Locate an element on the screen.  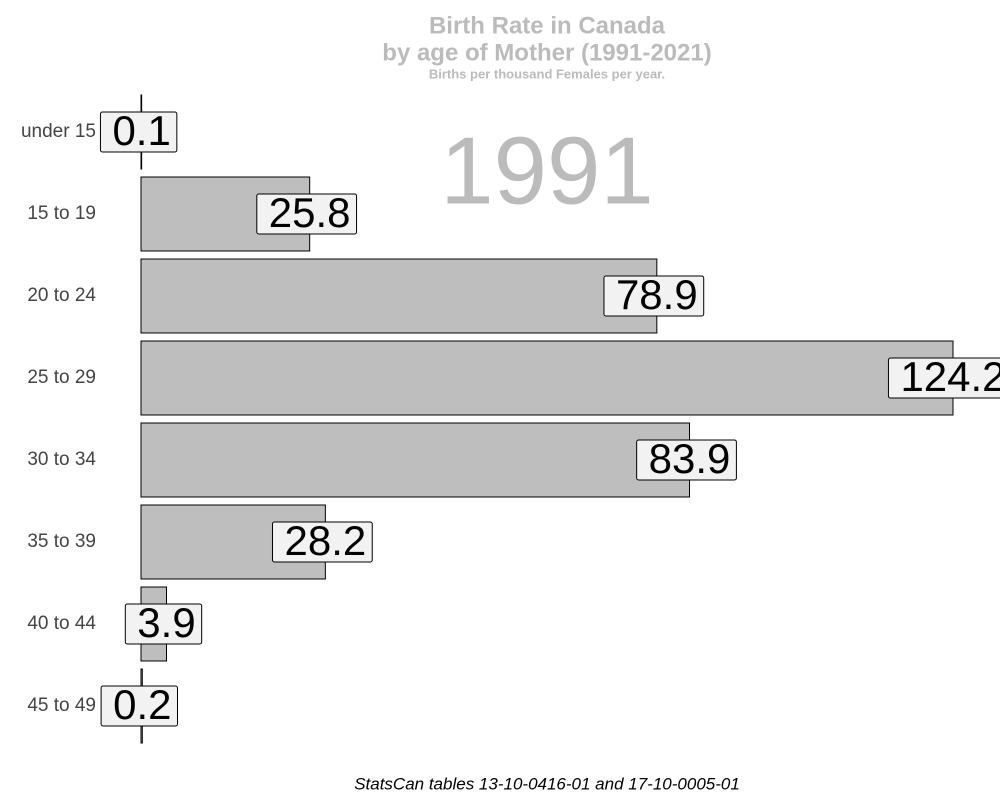
value-label: 78.9 is located at coordinates (657, 294).